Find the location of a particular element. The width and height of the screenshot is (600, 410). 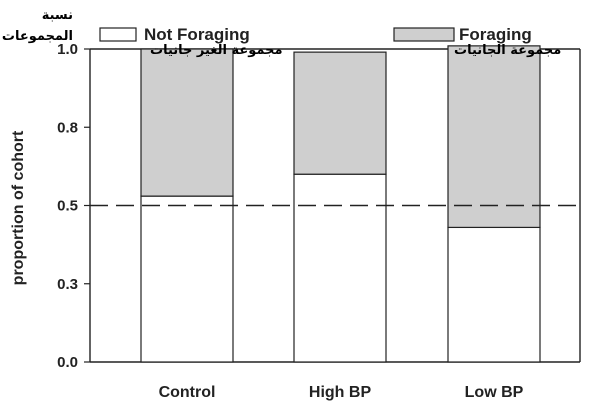

y-tick-label: 0.8 is located at coordinates (67, 127).